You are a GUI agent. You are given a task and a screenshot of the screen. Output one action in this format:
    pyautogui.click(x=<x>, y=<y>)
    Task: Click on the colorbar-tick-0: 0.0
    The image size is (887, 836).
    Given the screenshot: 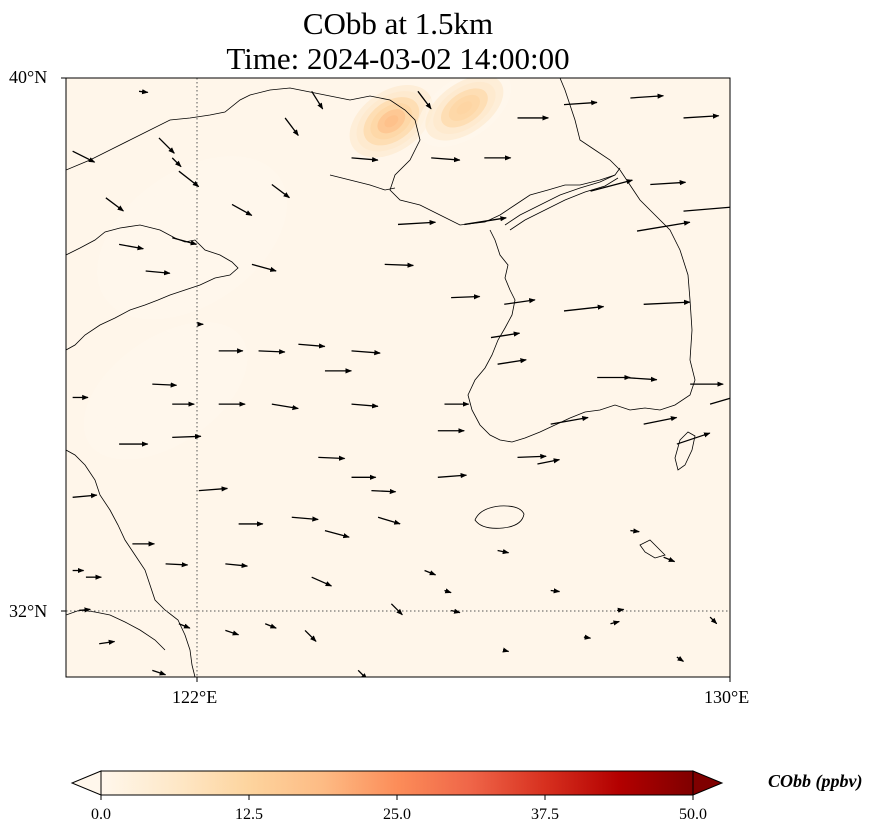 What is the action you would take?
    pyautogui.click(x=101, y=814)
    